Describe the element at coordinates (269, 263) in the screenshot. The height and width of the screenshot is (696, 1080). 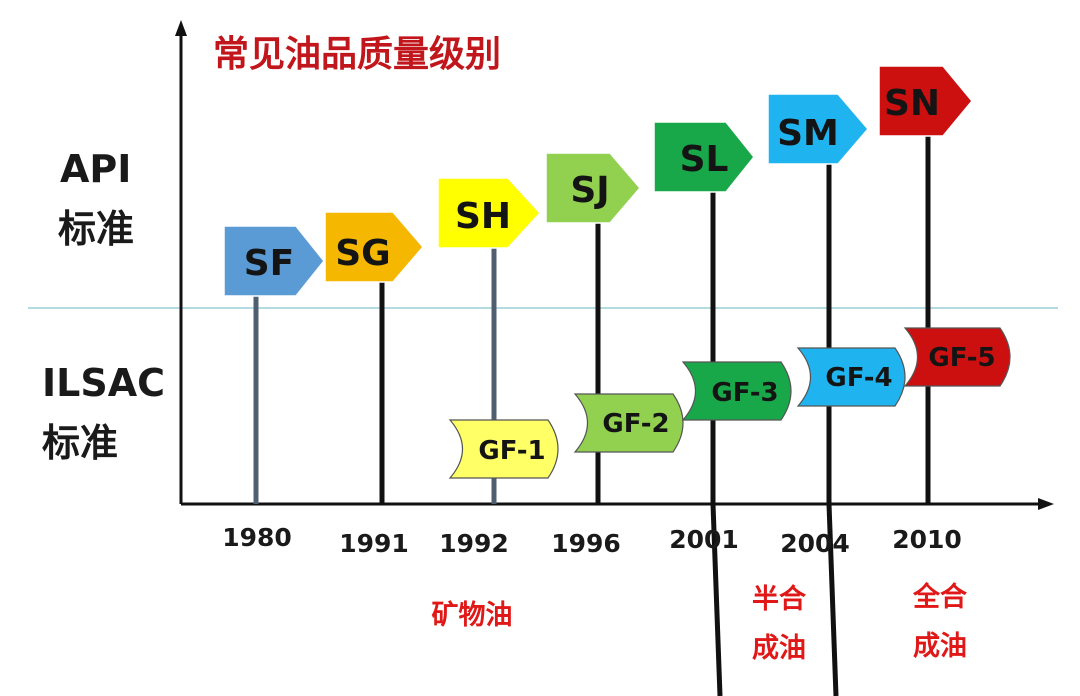
I see `grade-label: SF` at that location.